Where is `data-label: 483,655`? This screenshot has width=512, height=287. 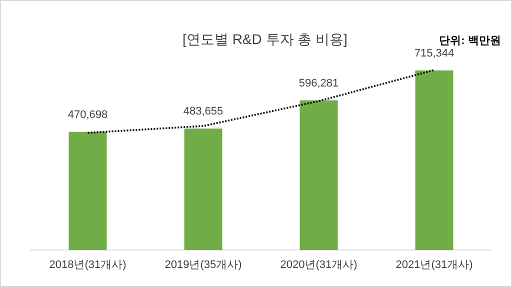 data-label: 483,655 is located at coordinates (203, 112).